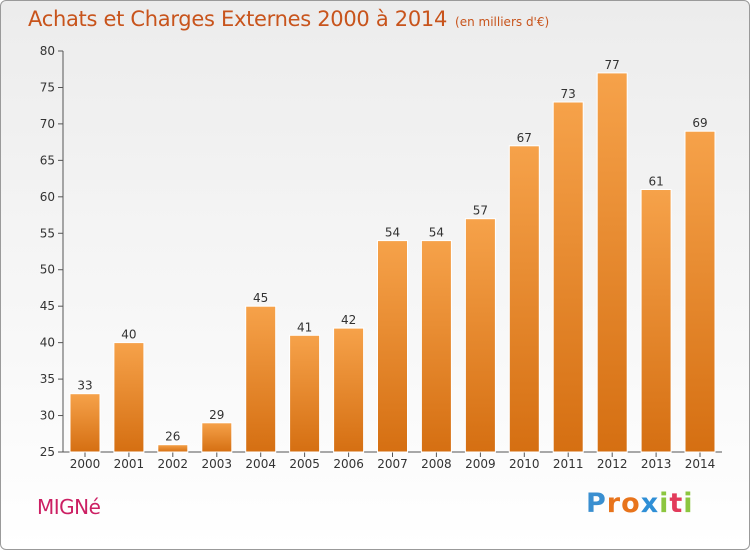 This screenshot has width=750, height=550. What do you see at coordinates (612, 65) in the screenshot?
I see `data-label: 77` at bounding box center [612, 65].